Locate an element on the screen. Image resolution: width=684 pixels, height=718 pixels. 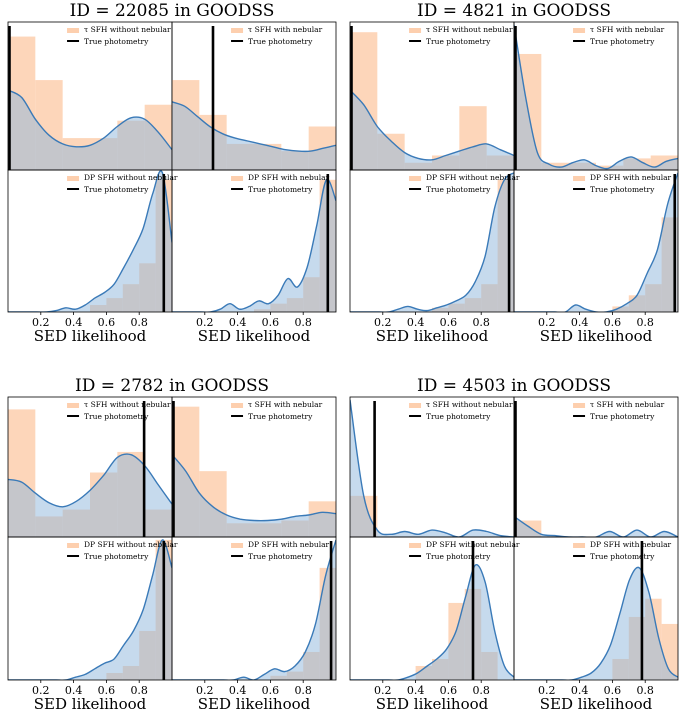
panel-frame is located at coordinates (596, 608).